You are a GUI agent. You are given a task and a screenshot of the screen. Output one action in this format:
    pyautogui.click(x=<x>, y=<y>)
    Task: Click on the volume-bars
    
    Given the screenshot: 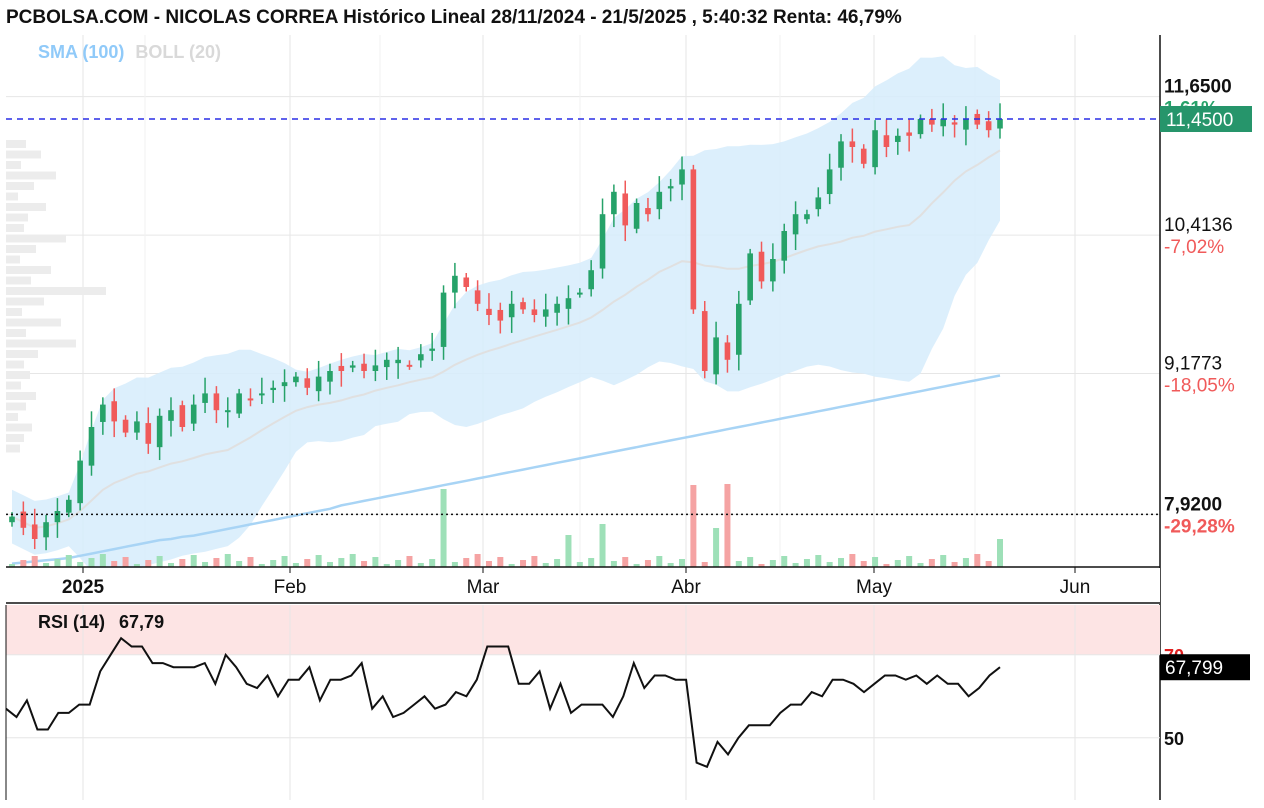 What is the action you would take?
    pyautogui.click(x=506, y=525)
    